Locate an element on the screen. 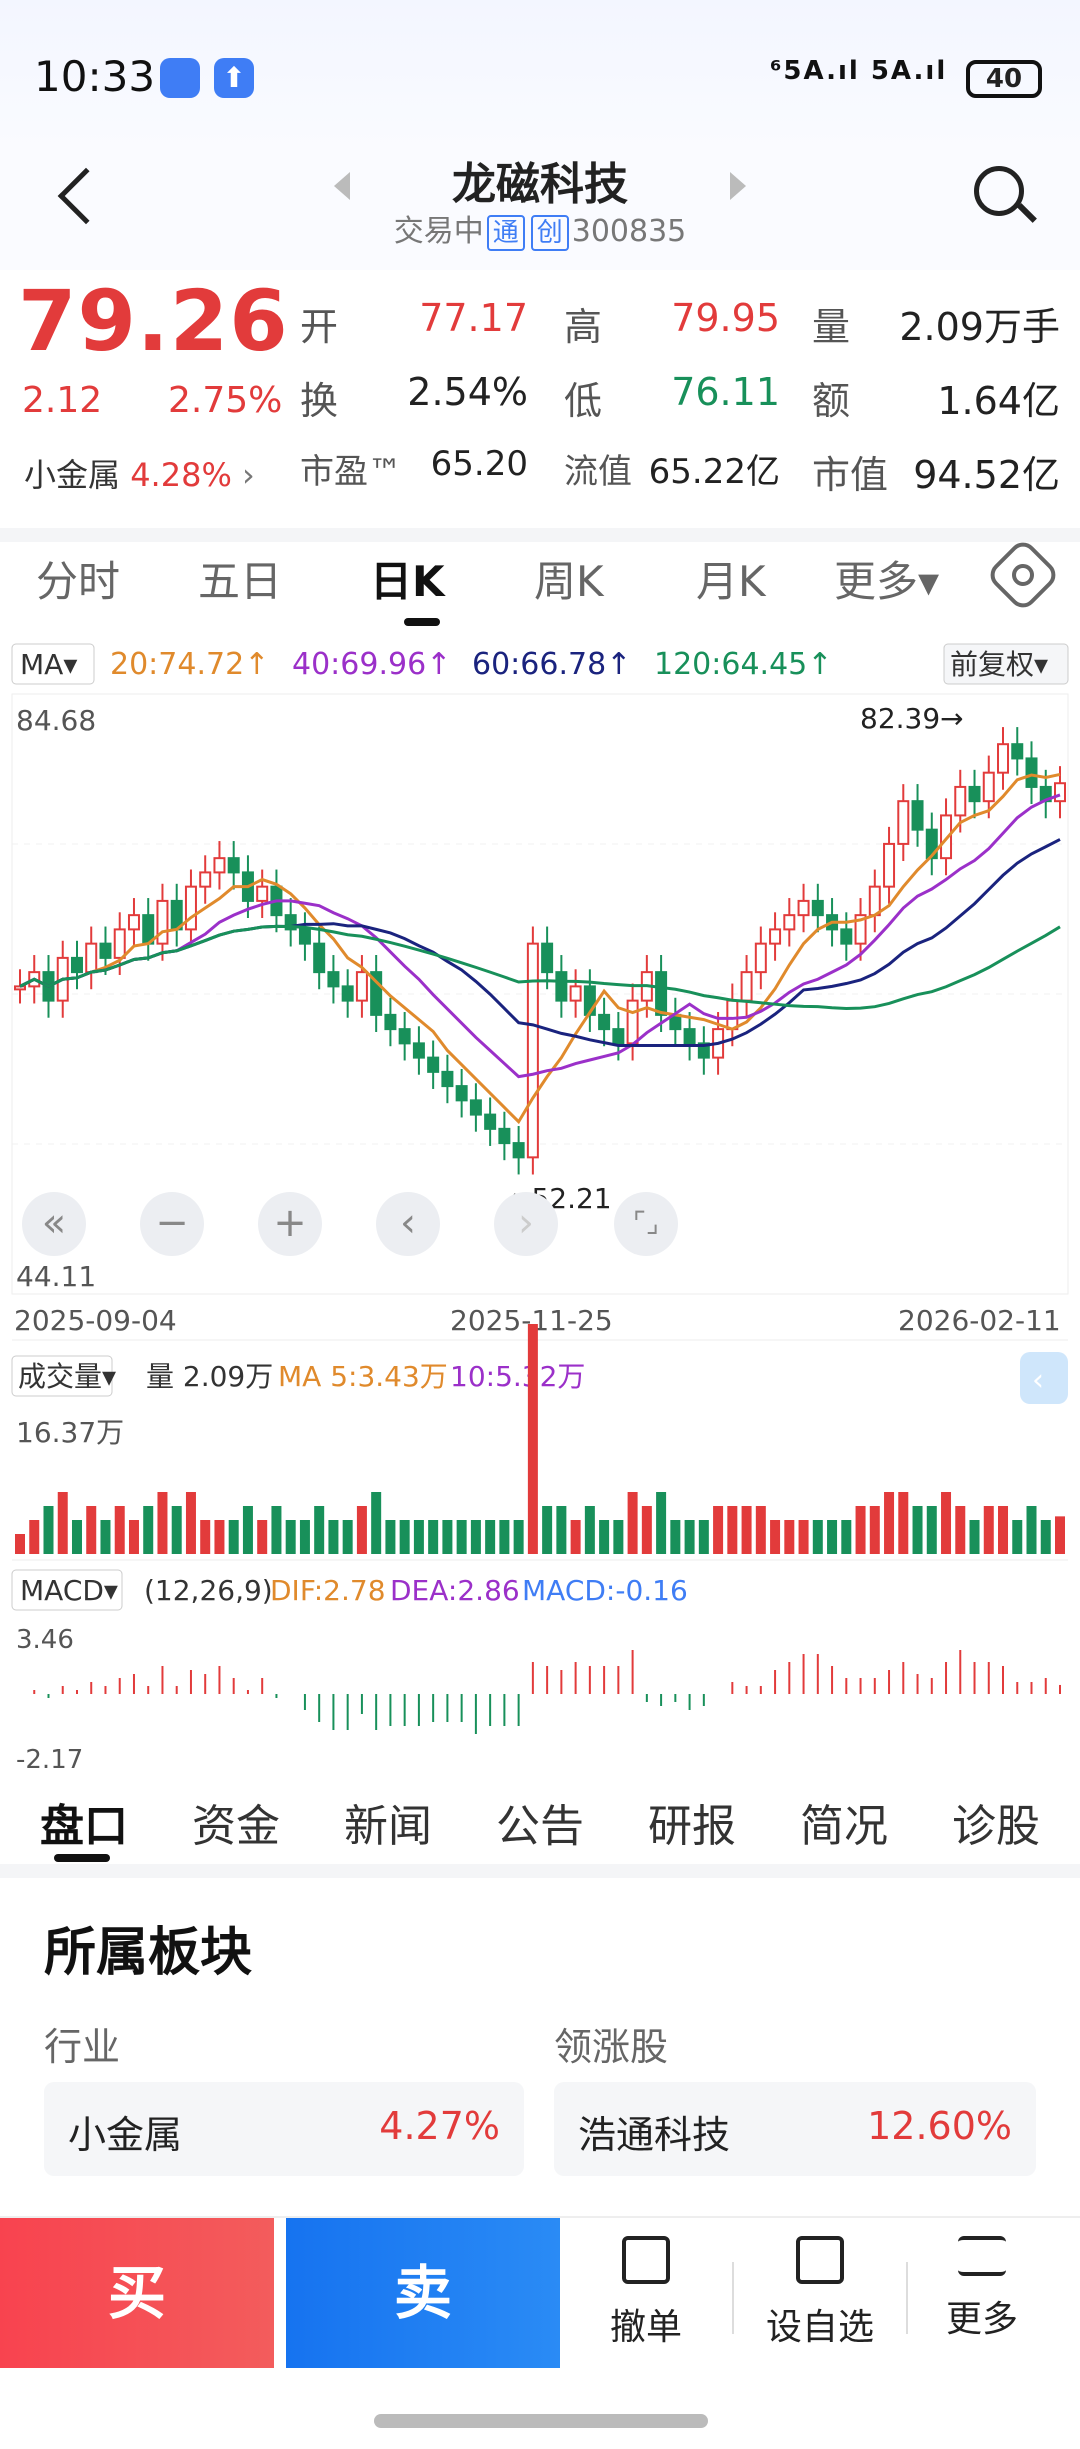  sector-link: 小金属 4.28% › is located at coordinates (139, 473).